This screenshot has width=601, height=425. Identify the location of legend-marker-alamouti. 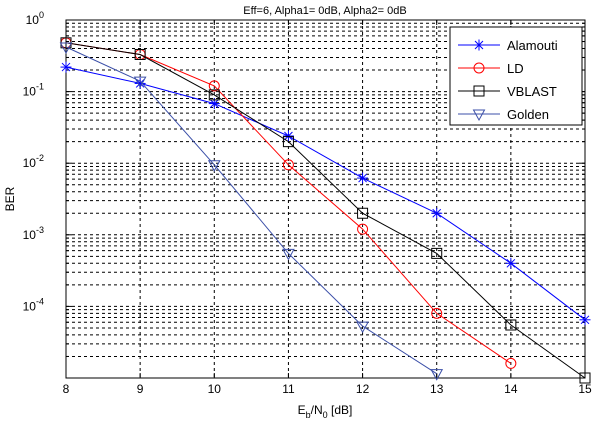
(479, 45).